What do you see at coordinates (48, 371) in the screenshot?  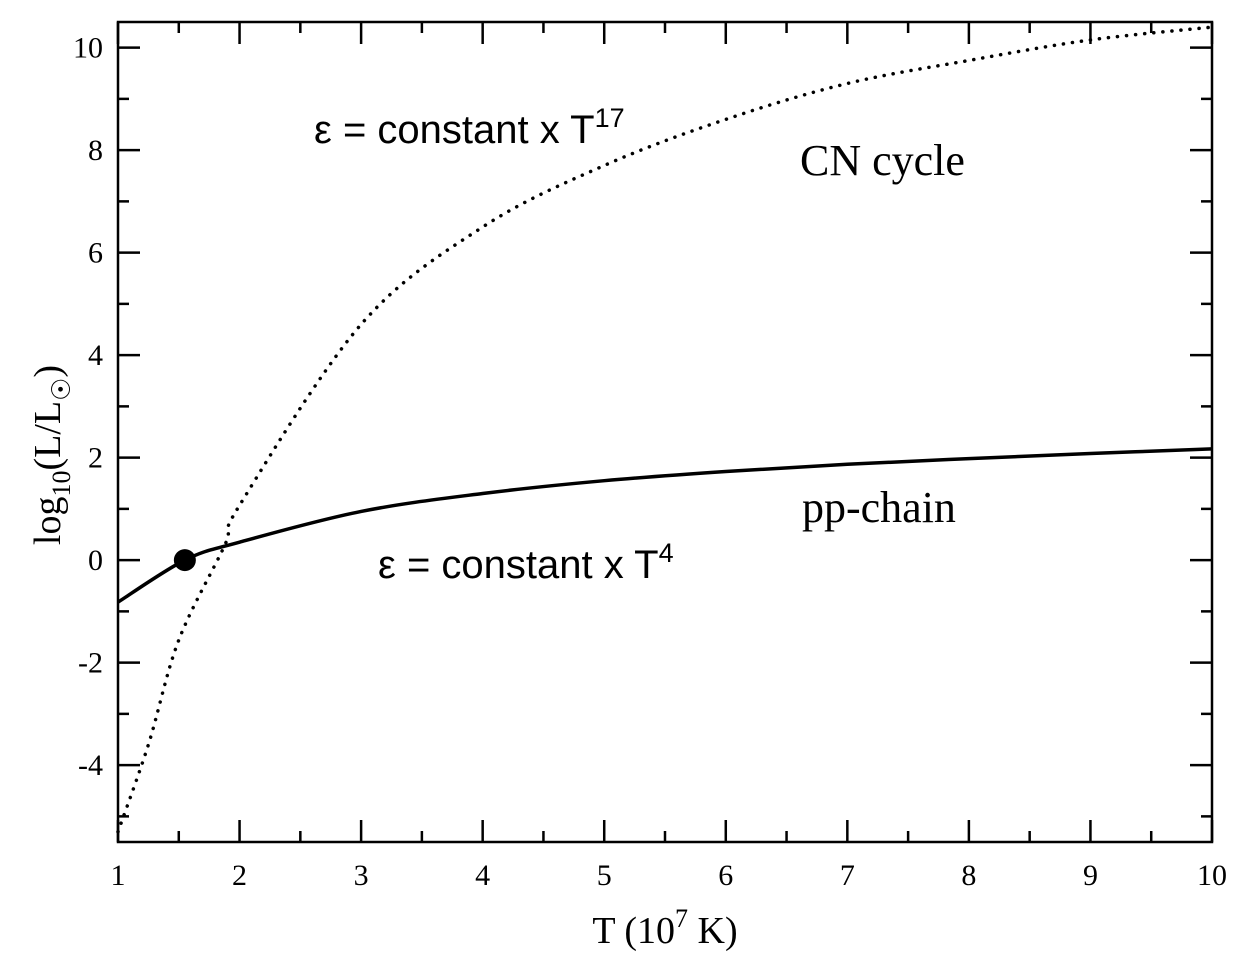 I see `y-label-part: )` at bounding box center [48, 371].